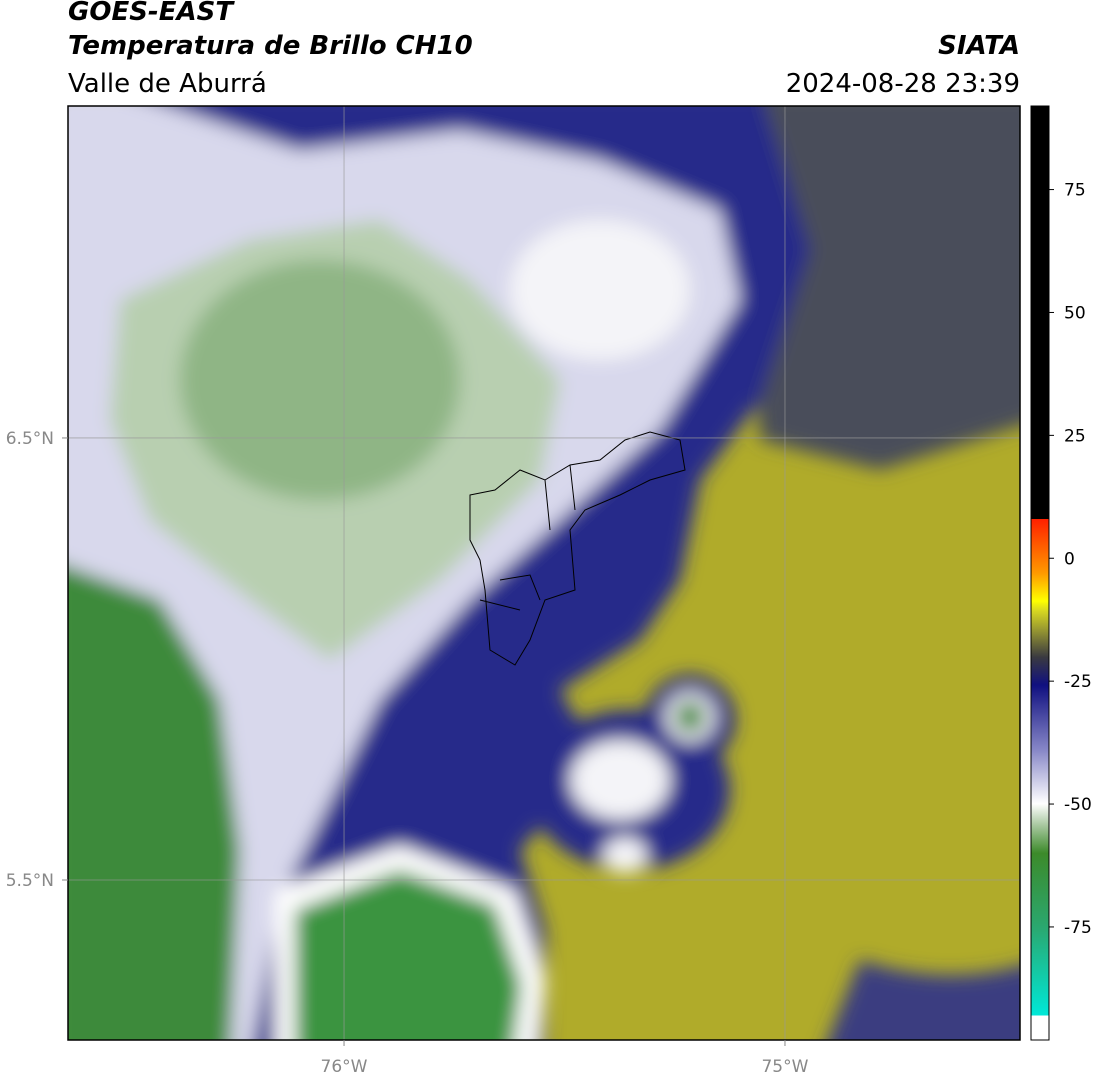 The image size is (1094, 1078). Describe the element at coordinates (167, 84) in the screenshot. I see `region: Valle de Aburrá` at that location.